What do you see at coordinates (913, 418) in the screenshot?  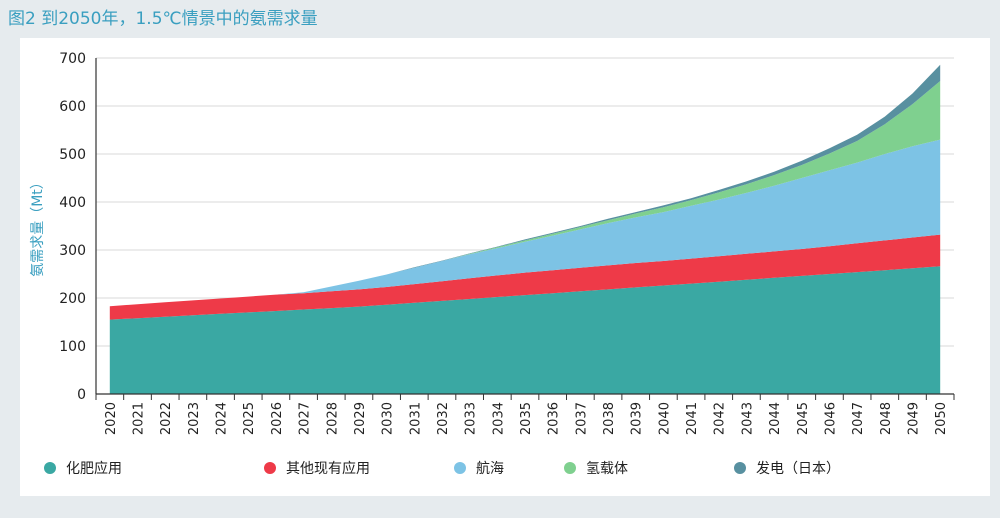 I see `x-tick-label: 2049` at bounding box center [913, 418].